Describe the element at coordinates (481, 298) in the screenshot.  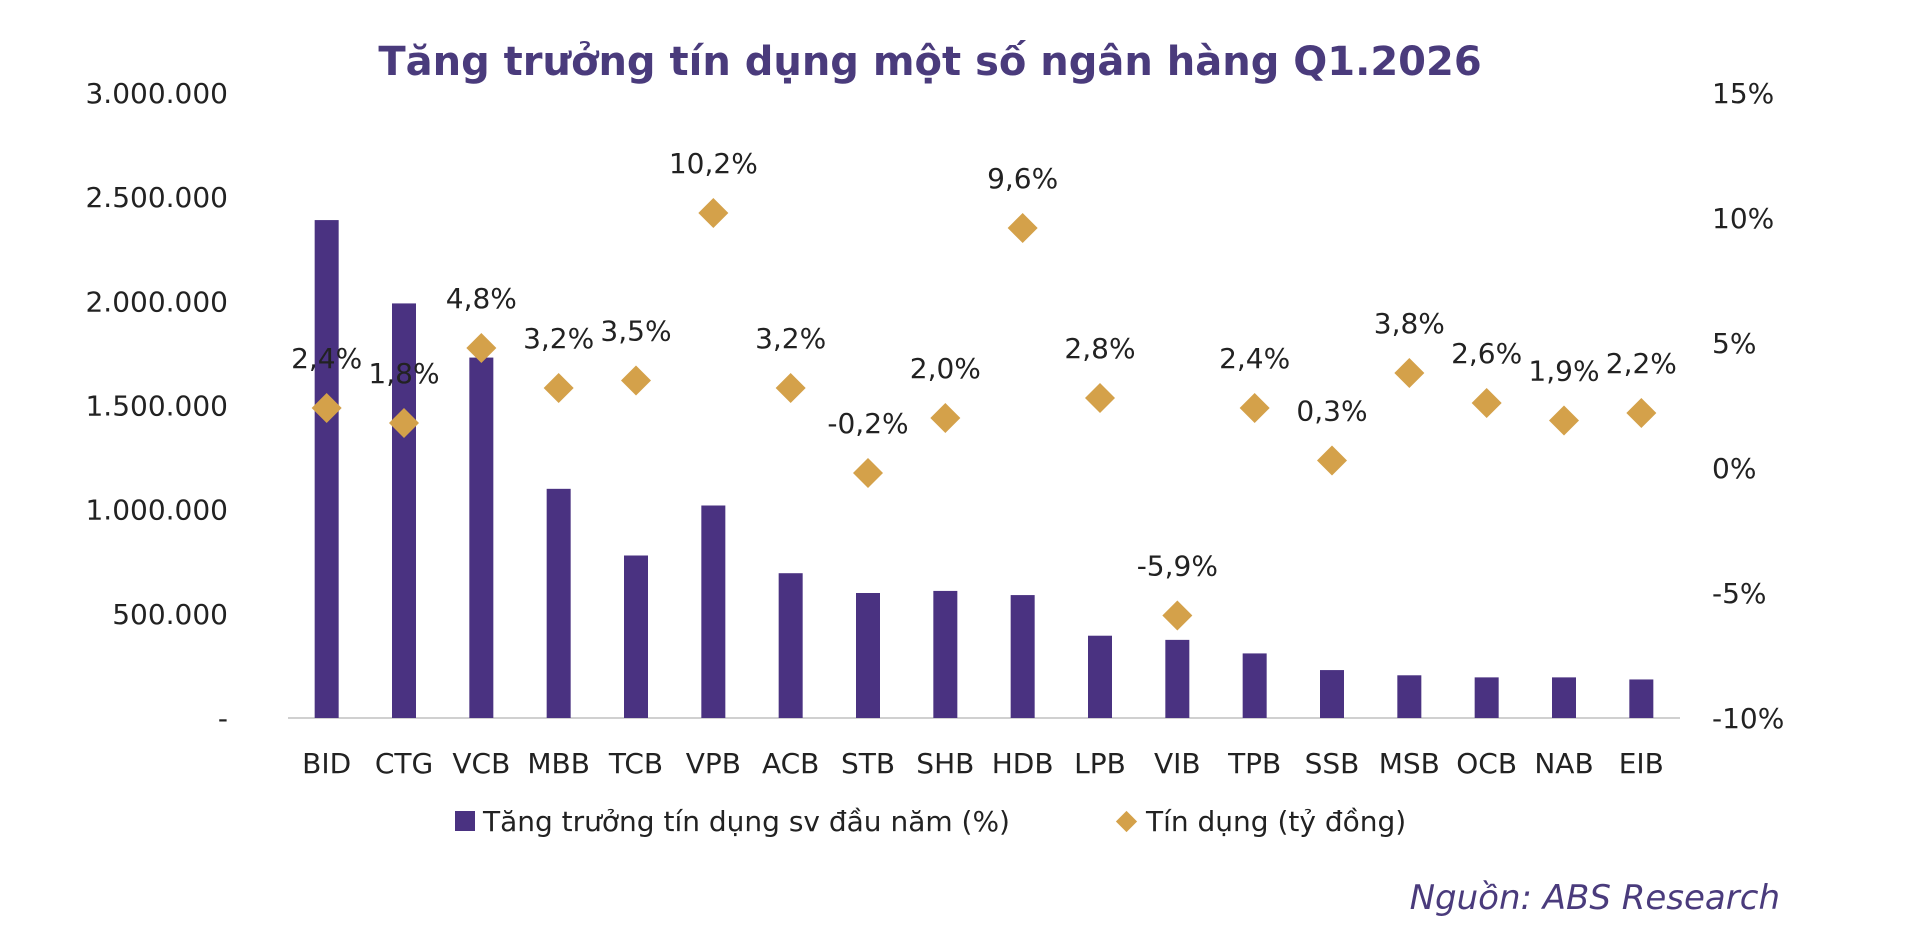
I see `data-label-vcb: 4,8%` at that location.